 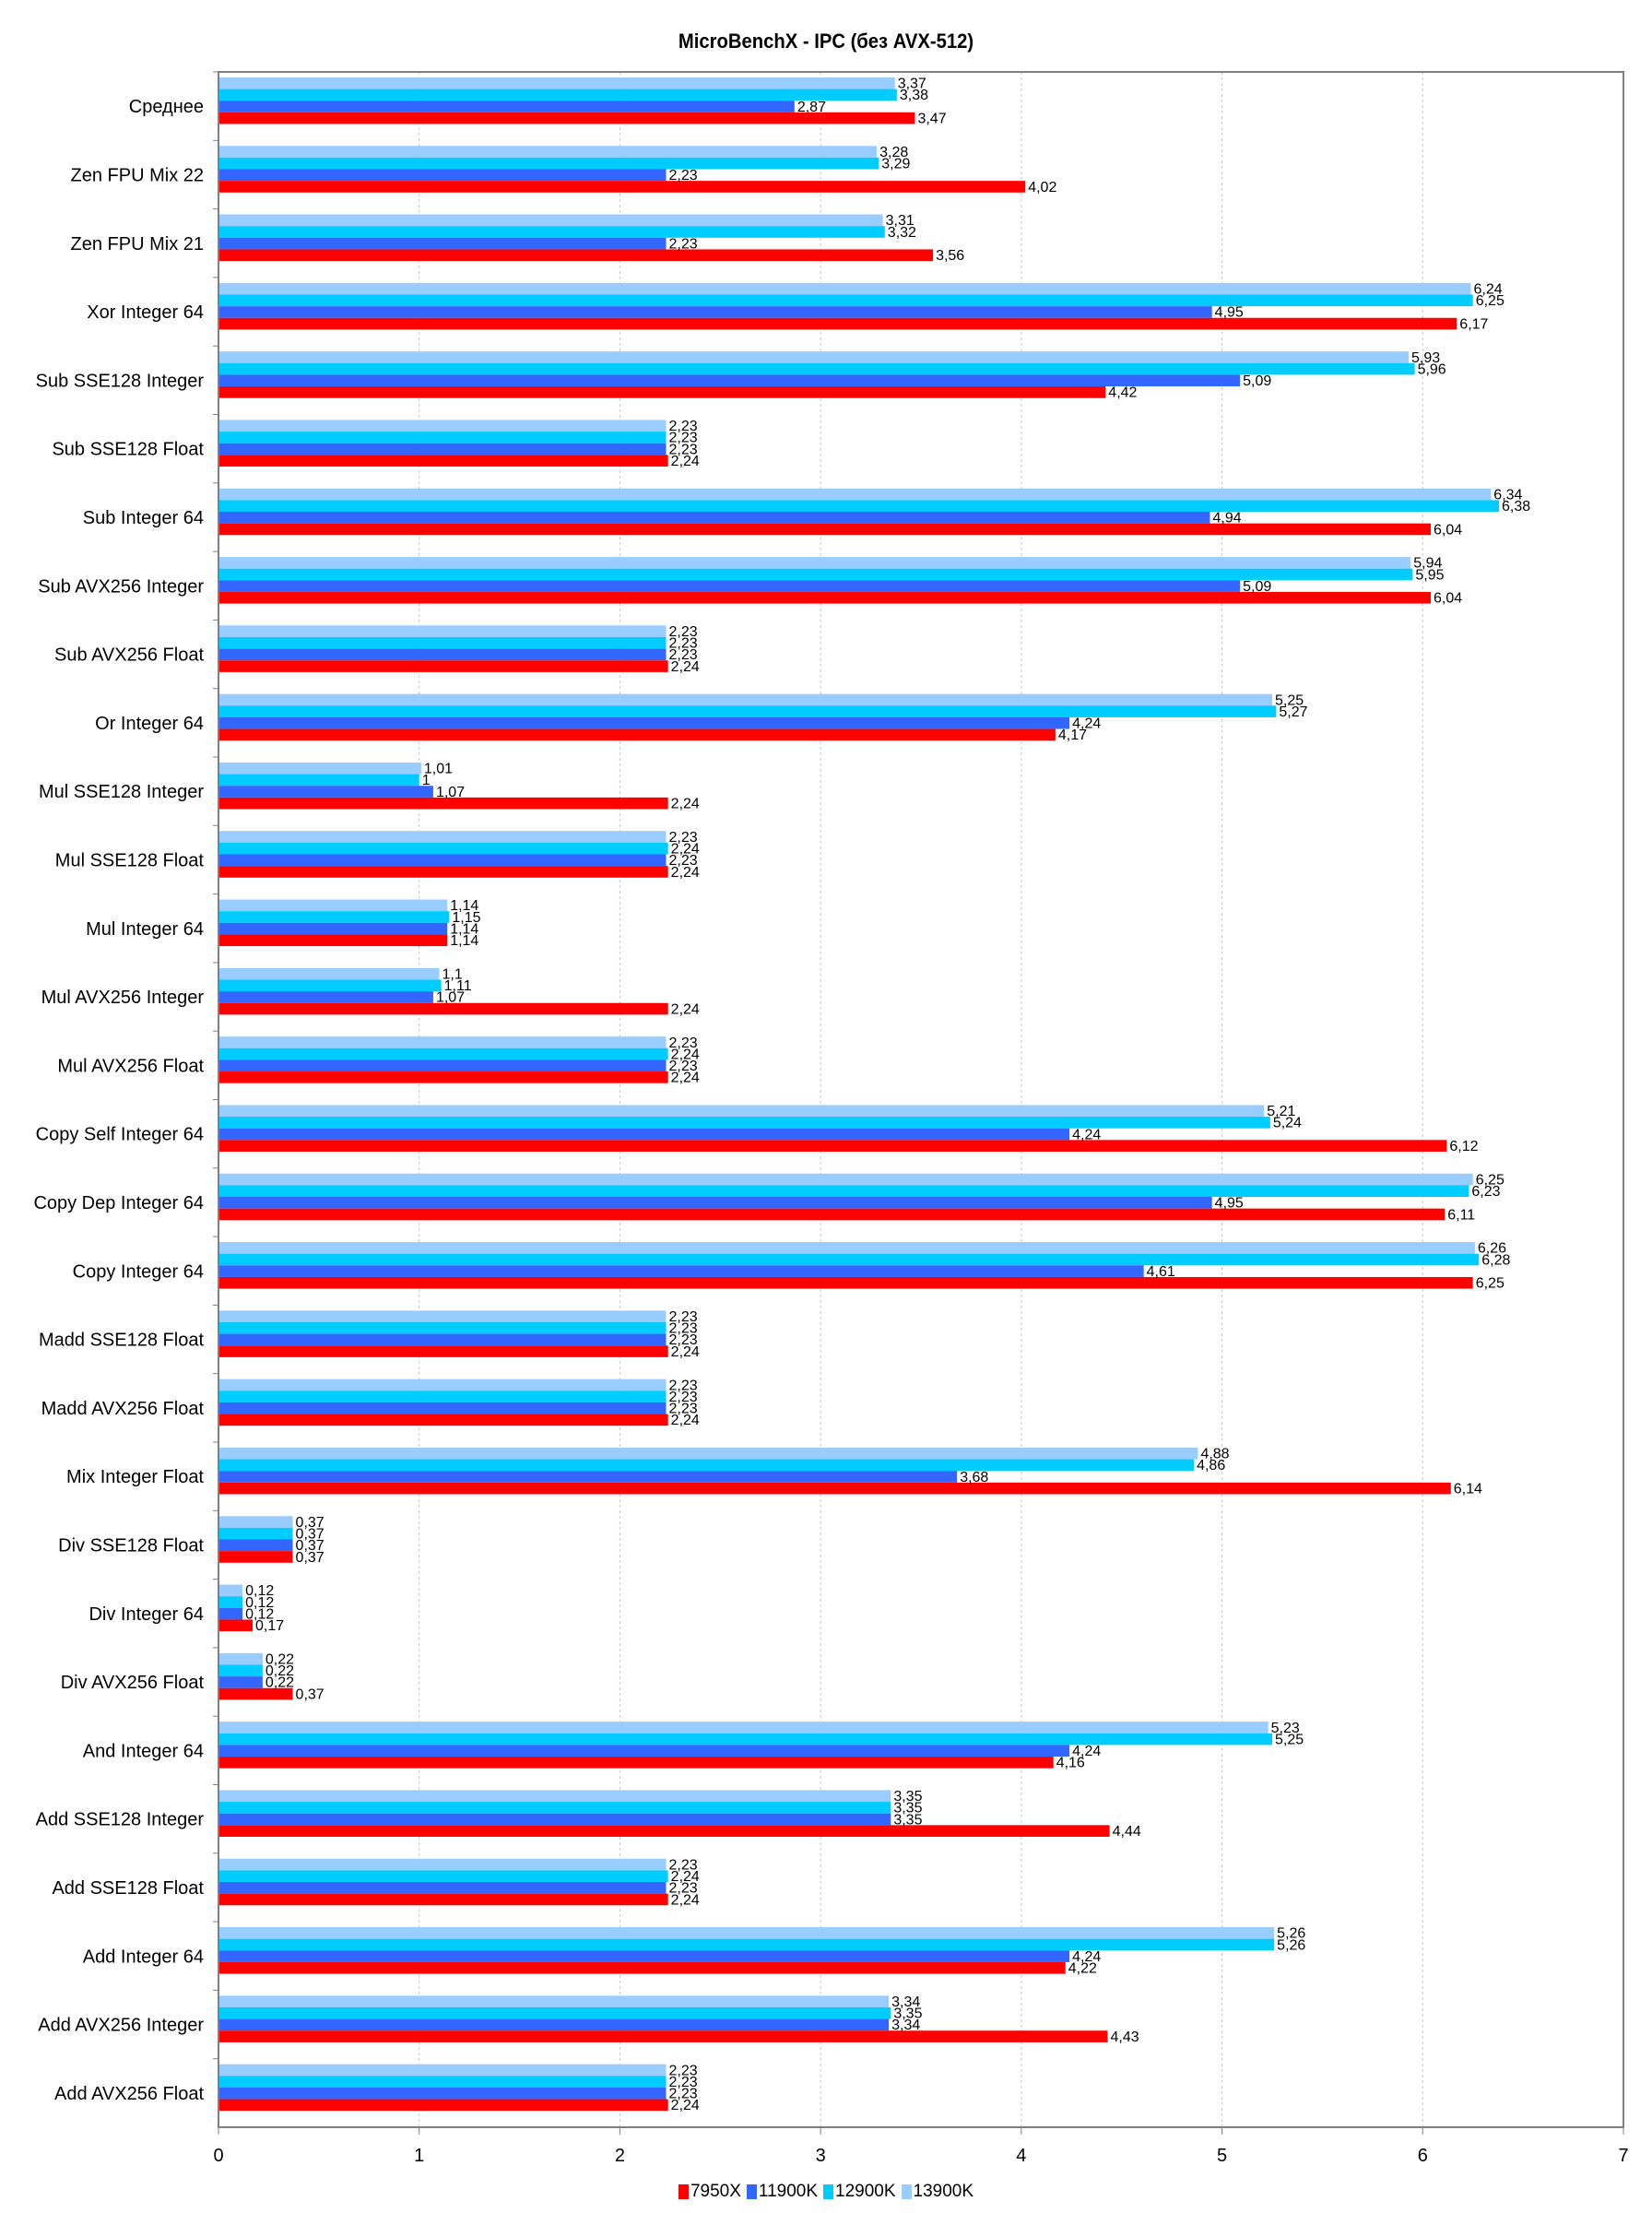 What do you see at coordinates (905, 2002) in the screenshot?
I see `data-label: 3,34` at bounding box center [905, 2002].